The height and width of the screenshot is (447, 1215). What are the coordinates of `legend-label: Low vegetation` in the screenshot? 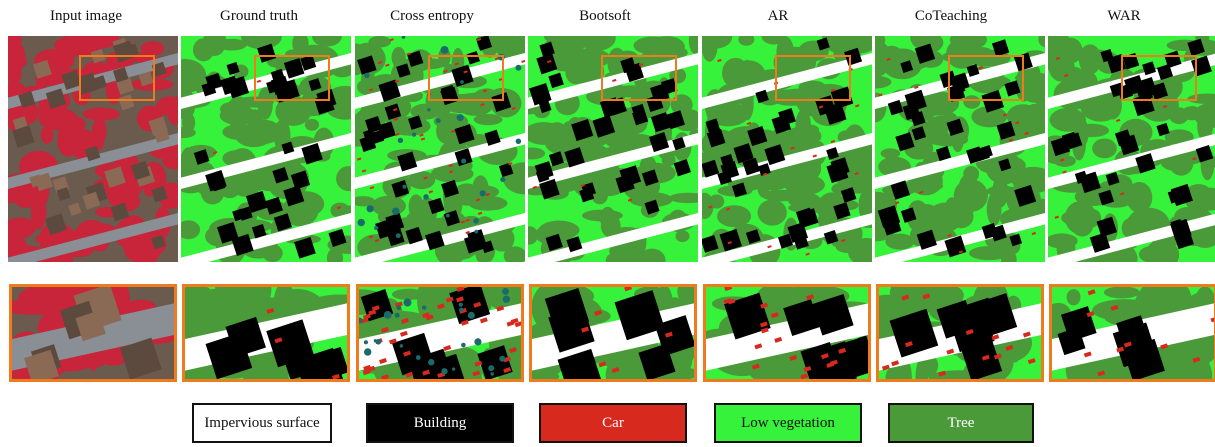 It's located at (788, 422).